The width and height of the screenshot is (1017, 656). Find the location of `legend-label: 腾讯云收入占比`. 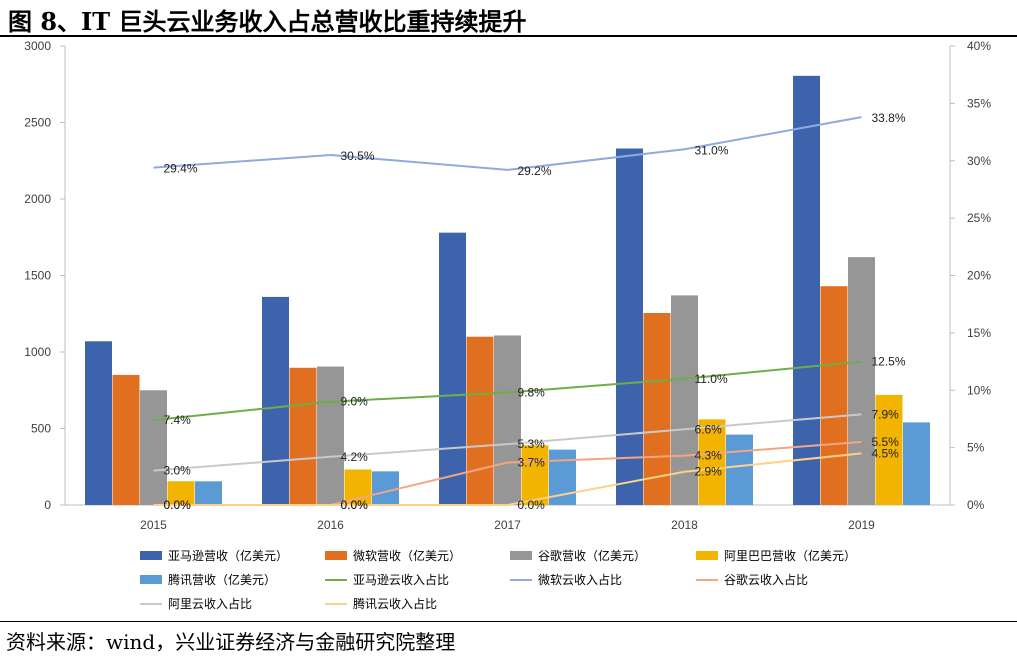

legend-label: 腾讯云收入占比 is located at coordinates (395, 603).